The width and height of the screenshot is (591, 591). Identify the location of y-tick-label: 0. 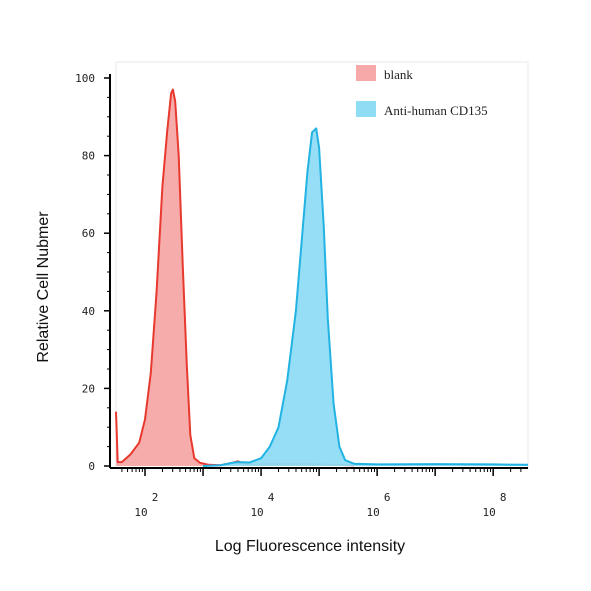
(91, 466).